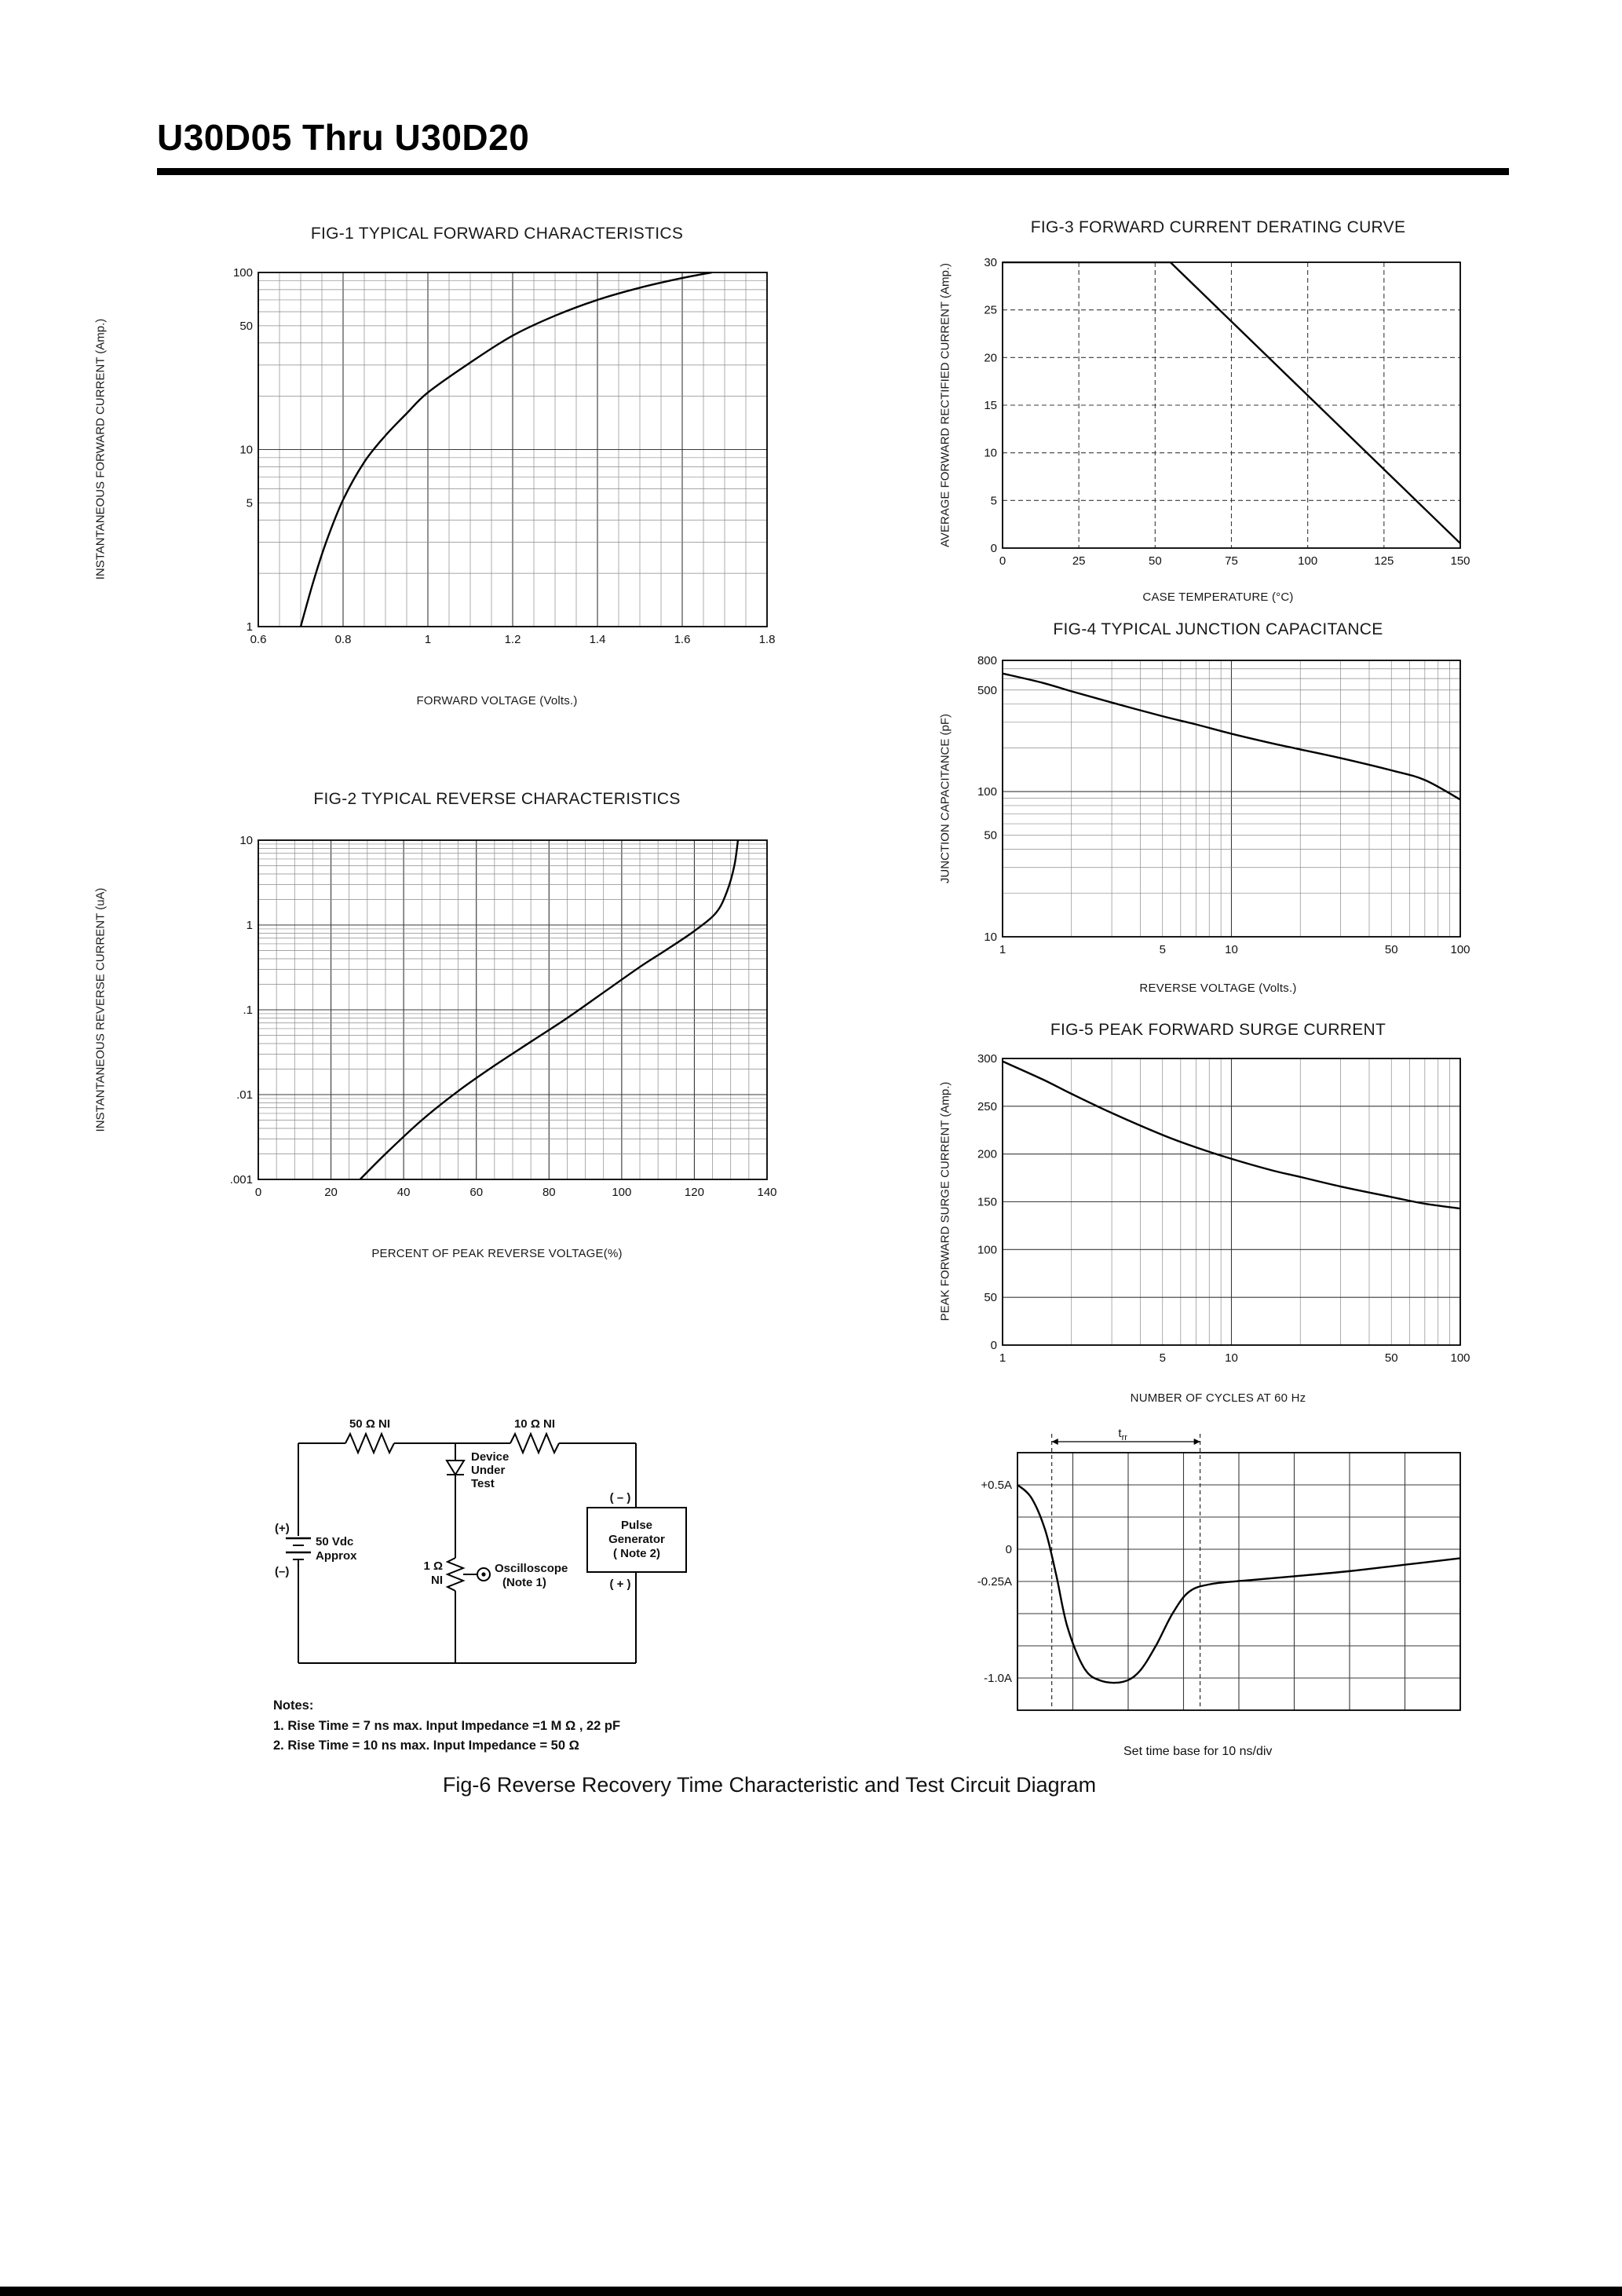  Describe the element at coordinates (334, 1542) in the screenshot. I see `vdc-label-1: 50 Vdc` at that location.